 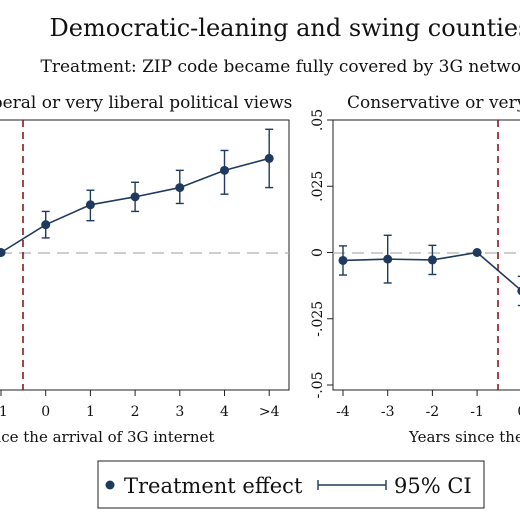 I want to click on right-x-tick-label: -1, so click(x=477, y=412).